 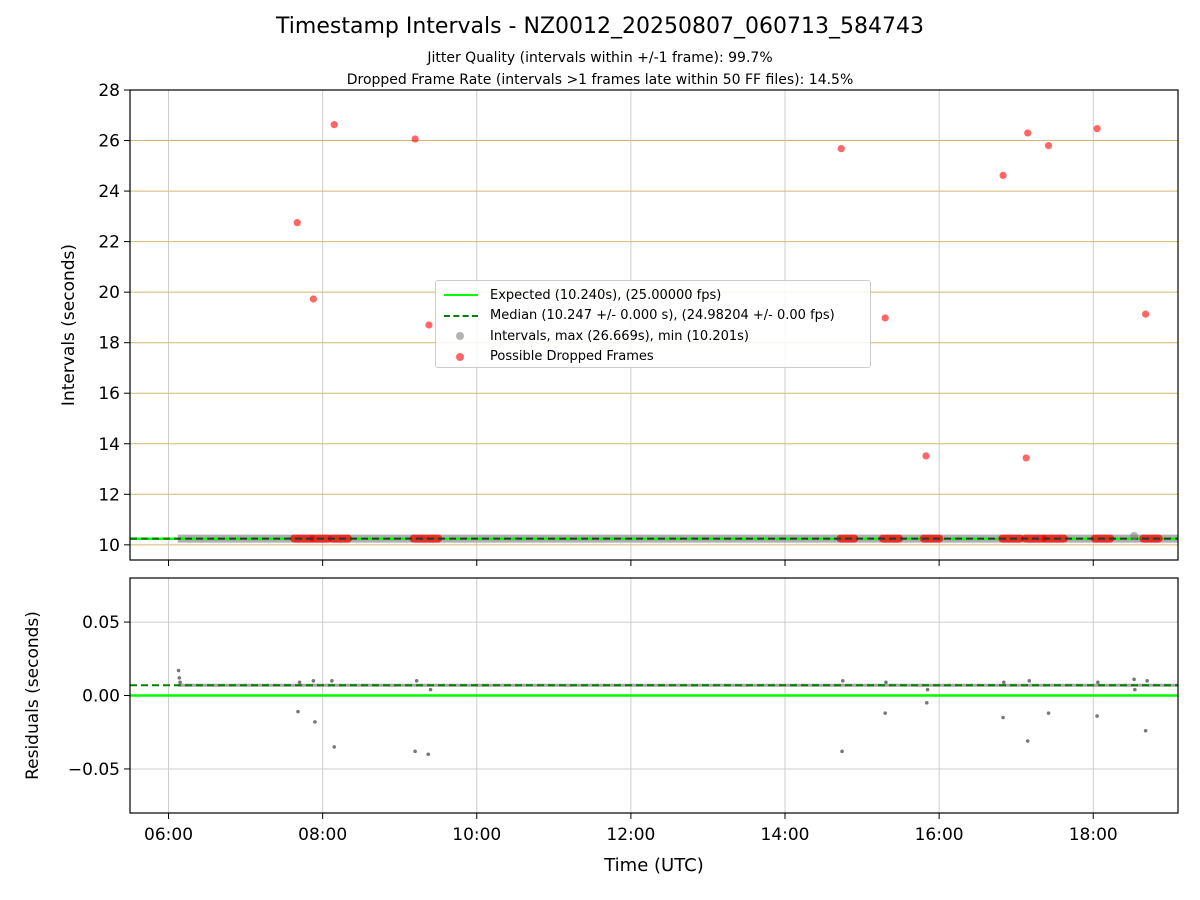 I want to click on bottom-xtick-label-16:00: 16:00, so click(x=939, y=835).